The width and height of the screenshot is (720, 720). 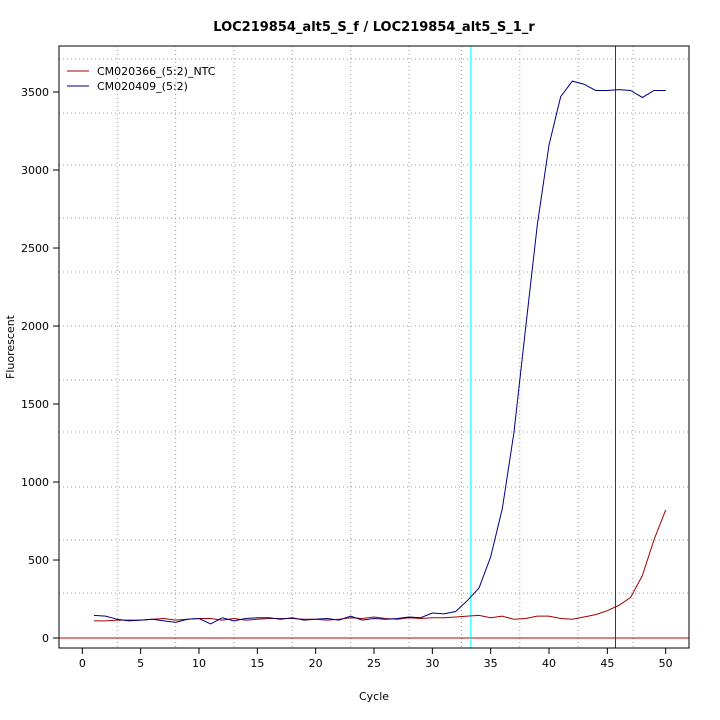 I want to click on x-tick-label: 35, so click(x=491, y=663).